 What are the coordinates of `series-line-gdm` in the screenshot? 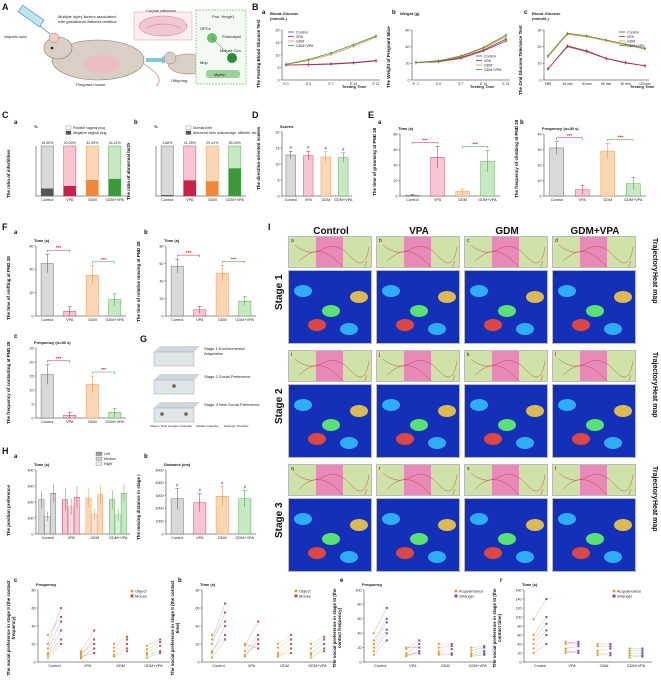 It's located at (596, 45).